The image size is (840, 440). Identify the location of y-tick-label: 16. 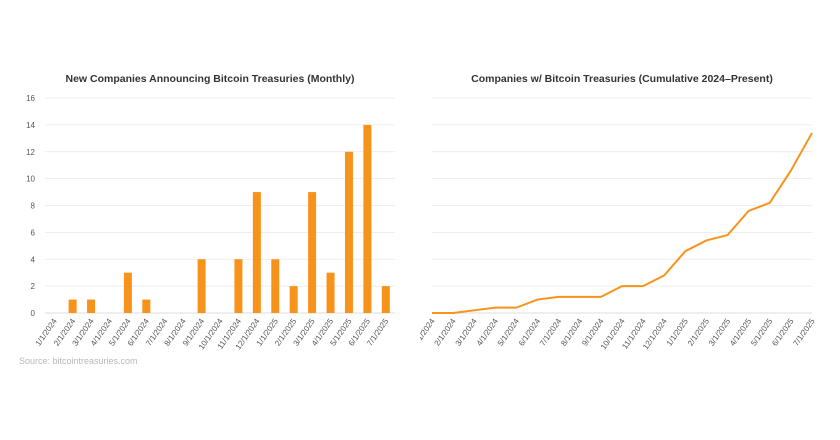
(30, 98).